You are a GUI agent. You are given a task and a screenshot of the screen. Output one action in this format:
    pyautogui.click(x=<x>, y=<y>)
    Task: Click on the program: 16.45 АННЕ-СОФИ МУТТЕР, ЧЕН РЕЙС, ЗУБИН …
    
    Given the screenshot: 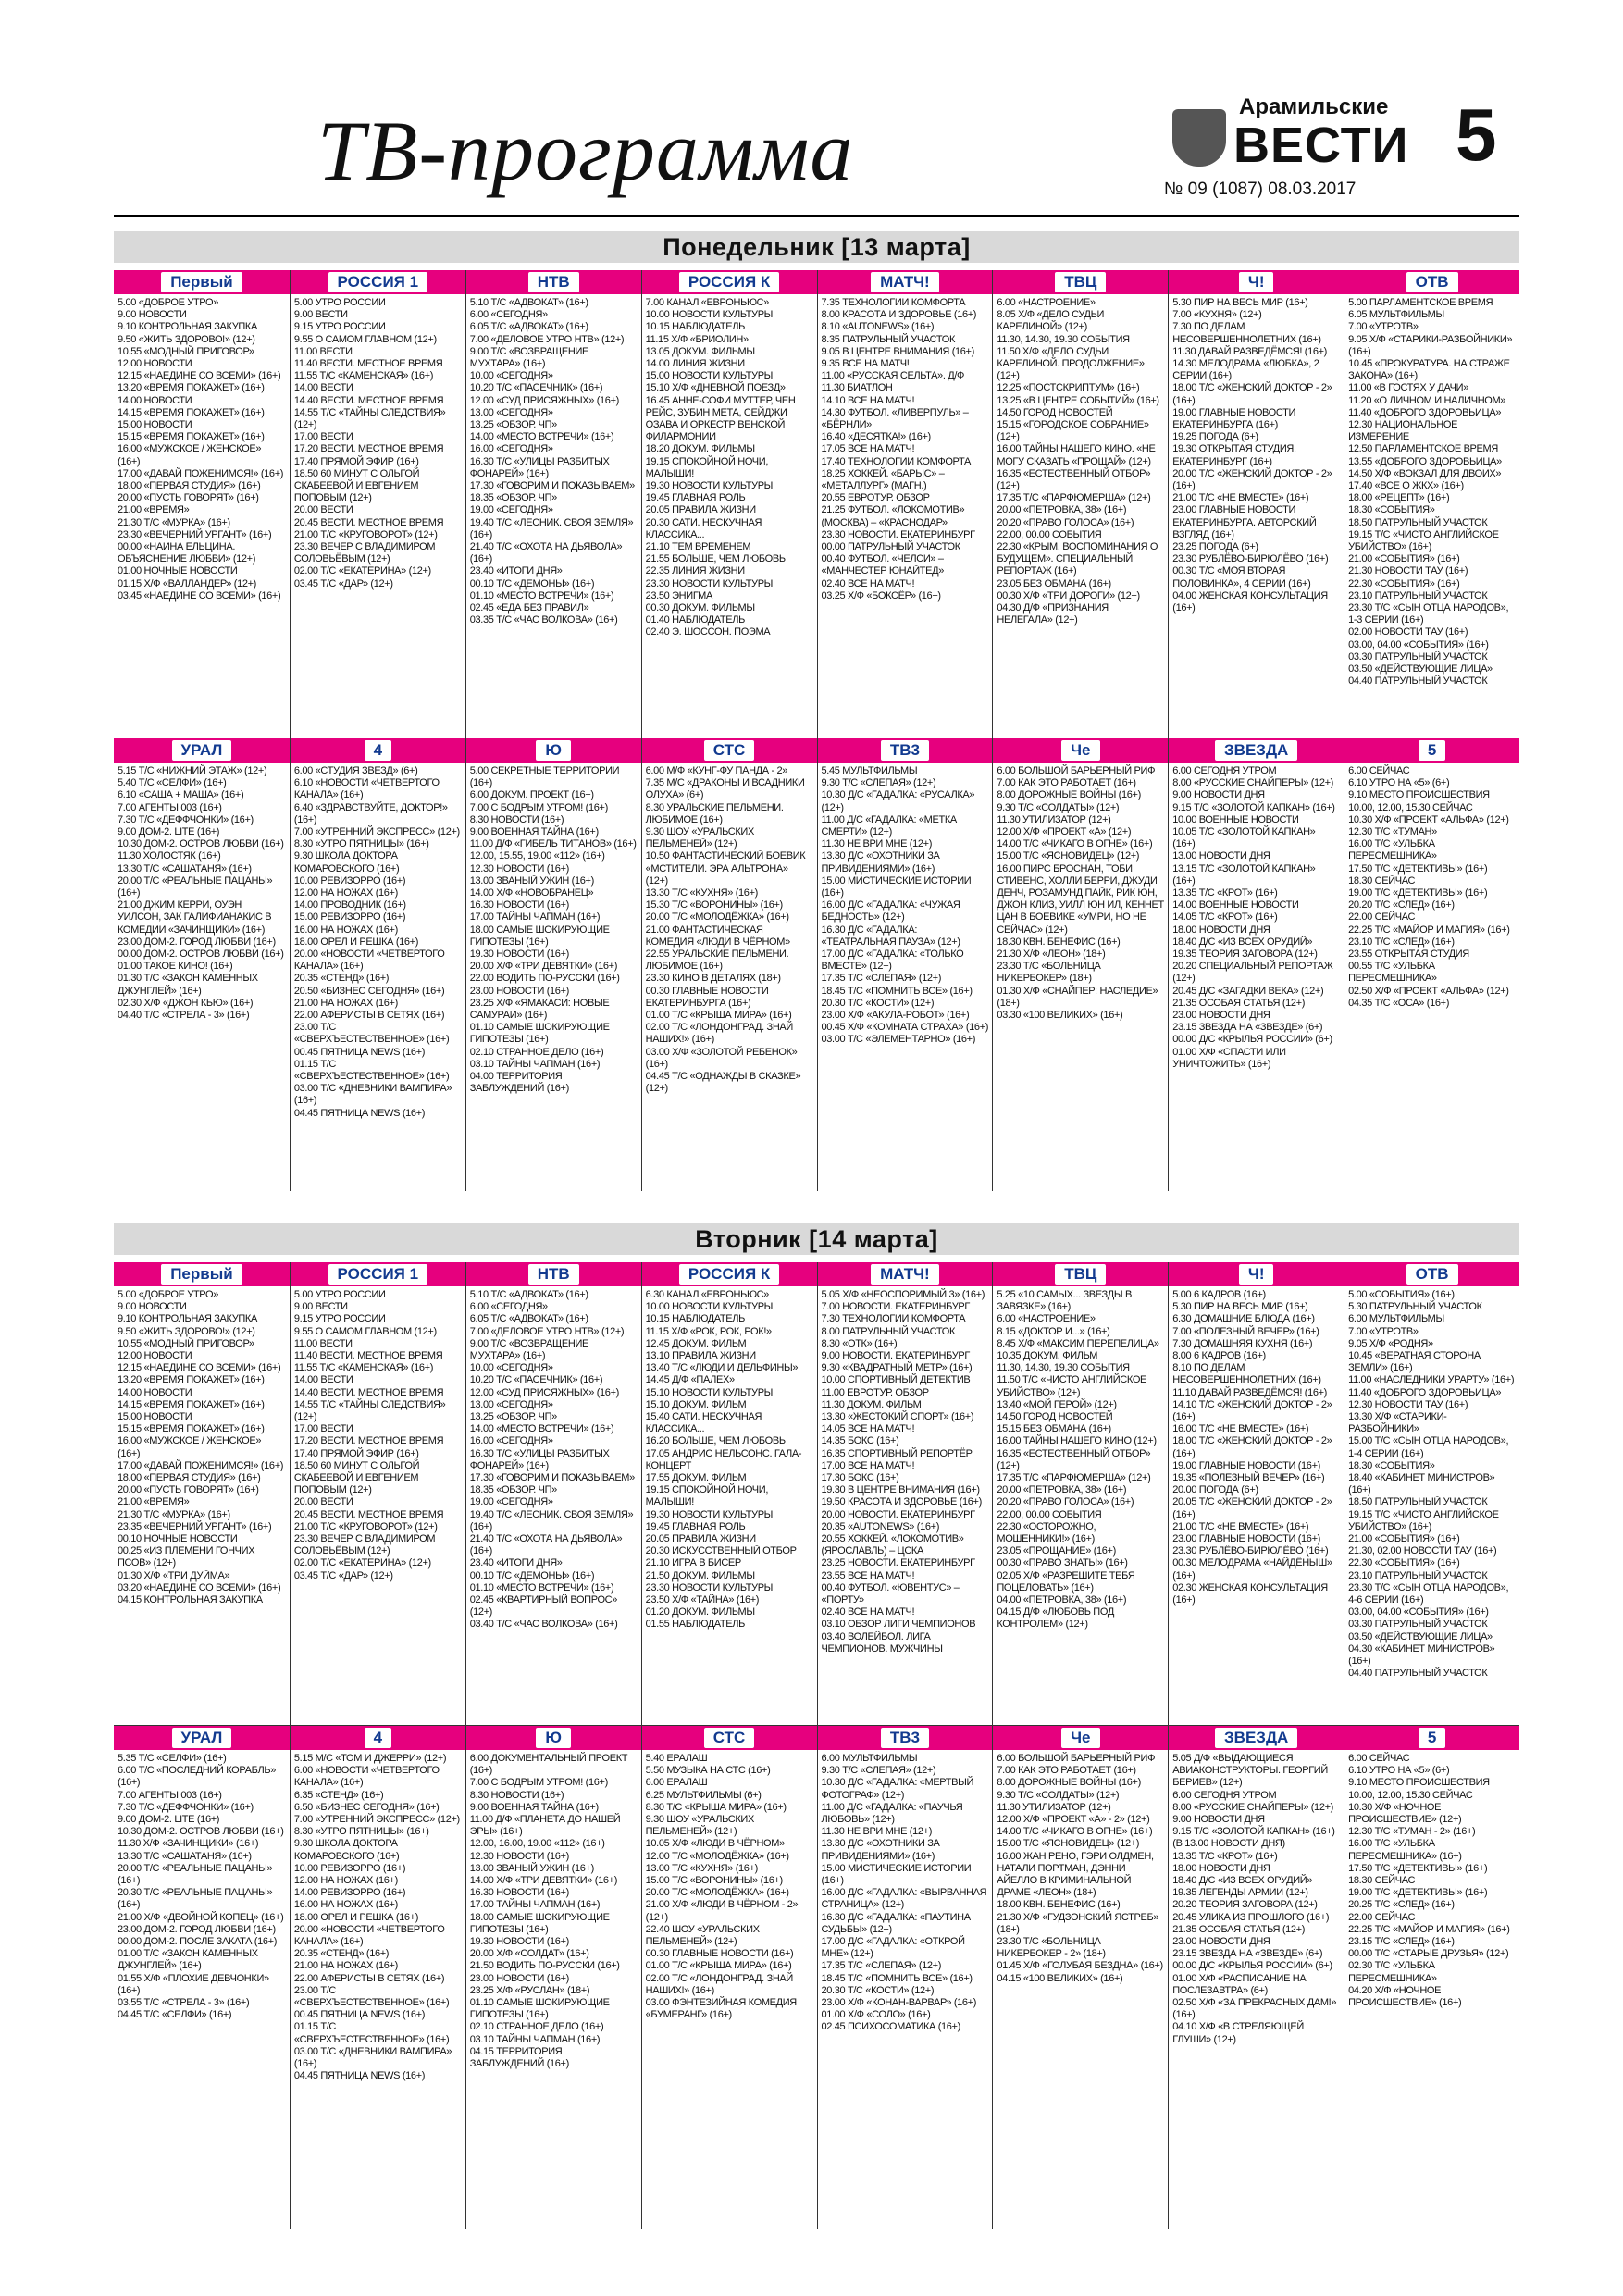 What is the action you would take?
    pyautogui.click(x=720, y=418)
    